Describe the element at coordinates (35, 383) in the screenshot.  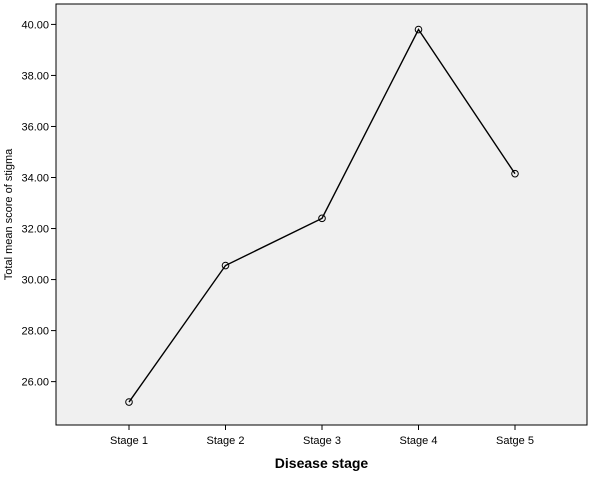
I see `y-tick-label: 26.00` at that location.